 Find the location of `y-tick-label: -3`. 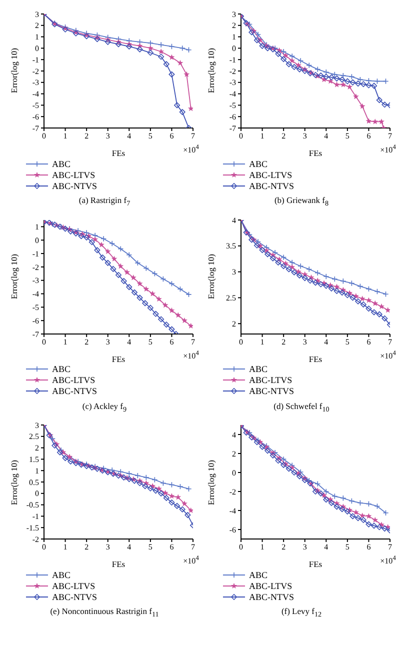

y-tick-label: -3 is located at coordinates (232, 83).